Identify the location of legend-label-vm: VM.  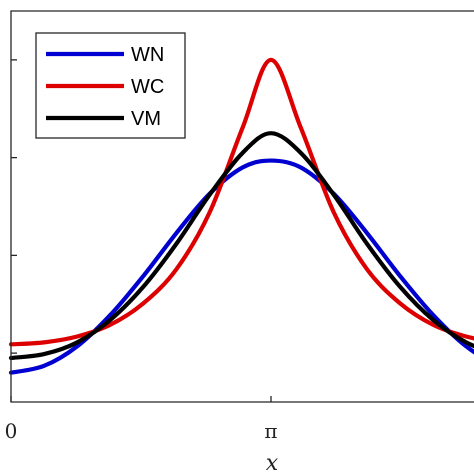
(146, 119).